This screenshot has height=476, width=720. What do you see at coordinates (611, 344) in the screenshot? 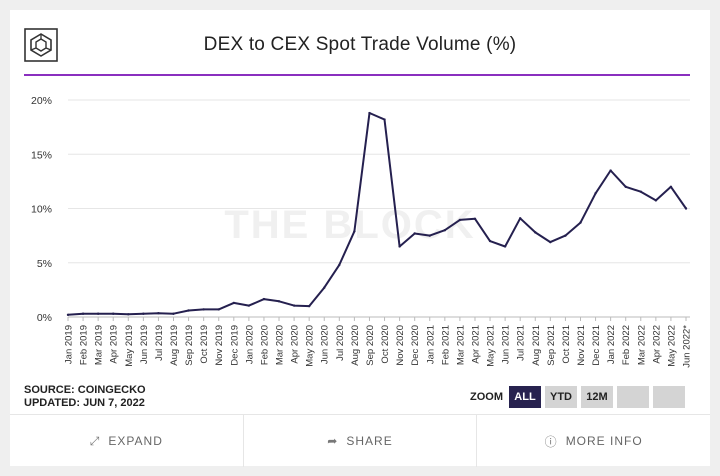
I see `x-tick-label: Jan 2022` at bounding box center [611, 344].